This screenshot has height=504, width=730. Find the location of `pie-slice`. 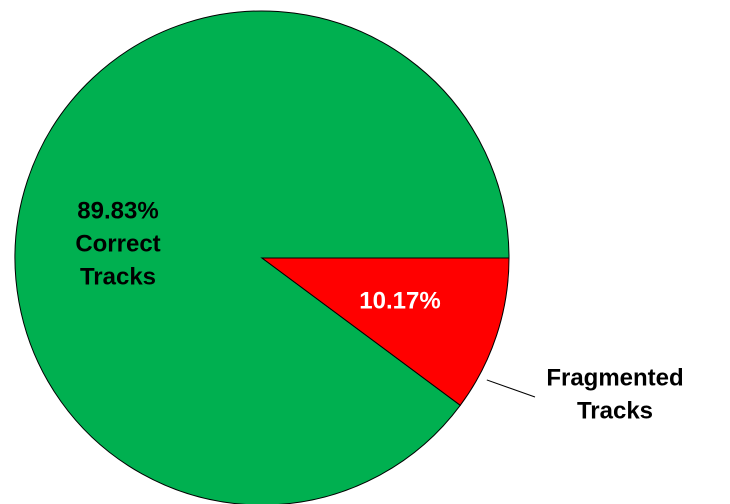

pie-slice is located at coordinates (385, 332).